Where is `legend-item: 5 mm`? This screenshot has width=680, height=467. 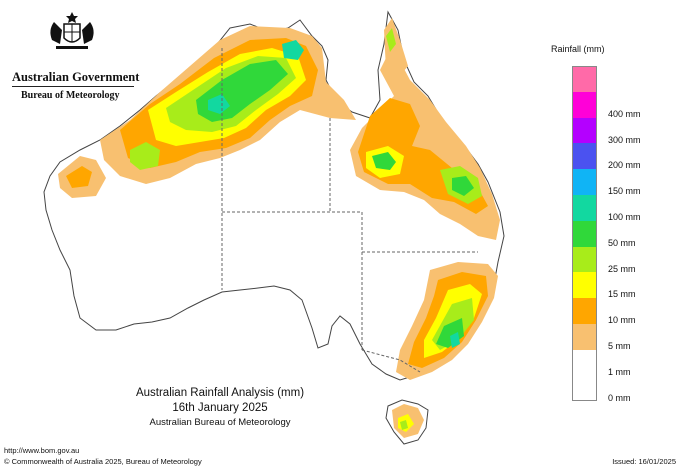 legend-item: 5 mm is located at coordinates (622, 337).